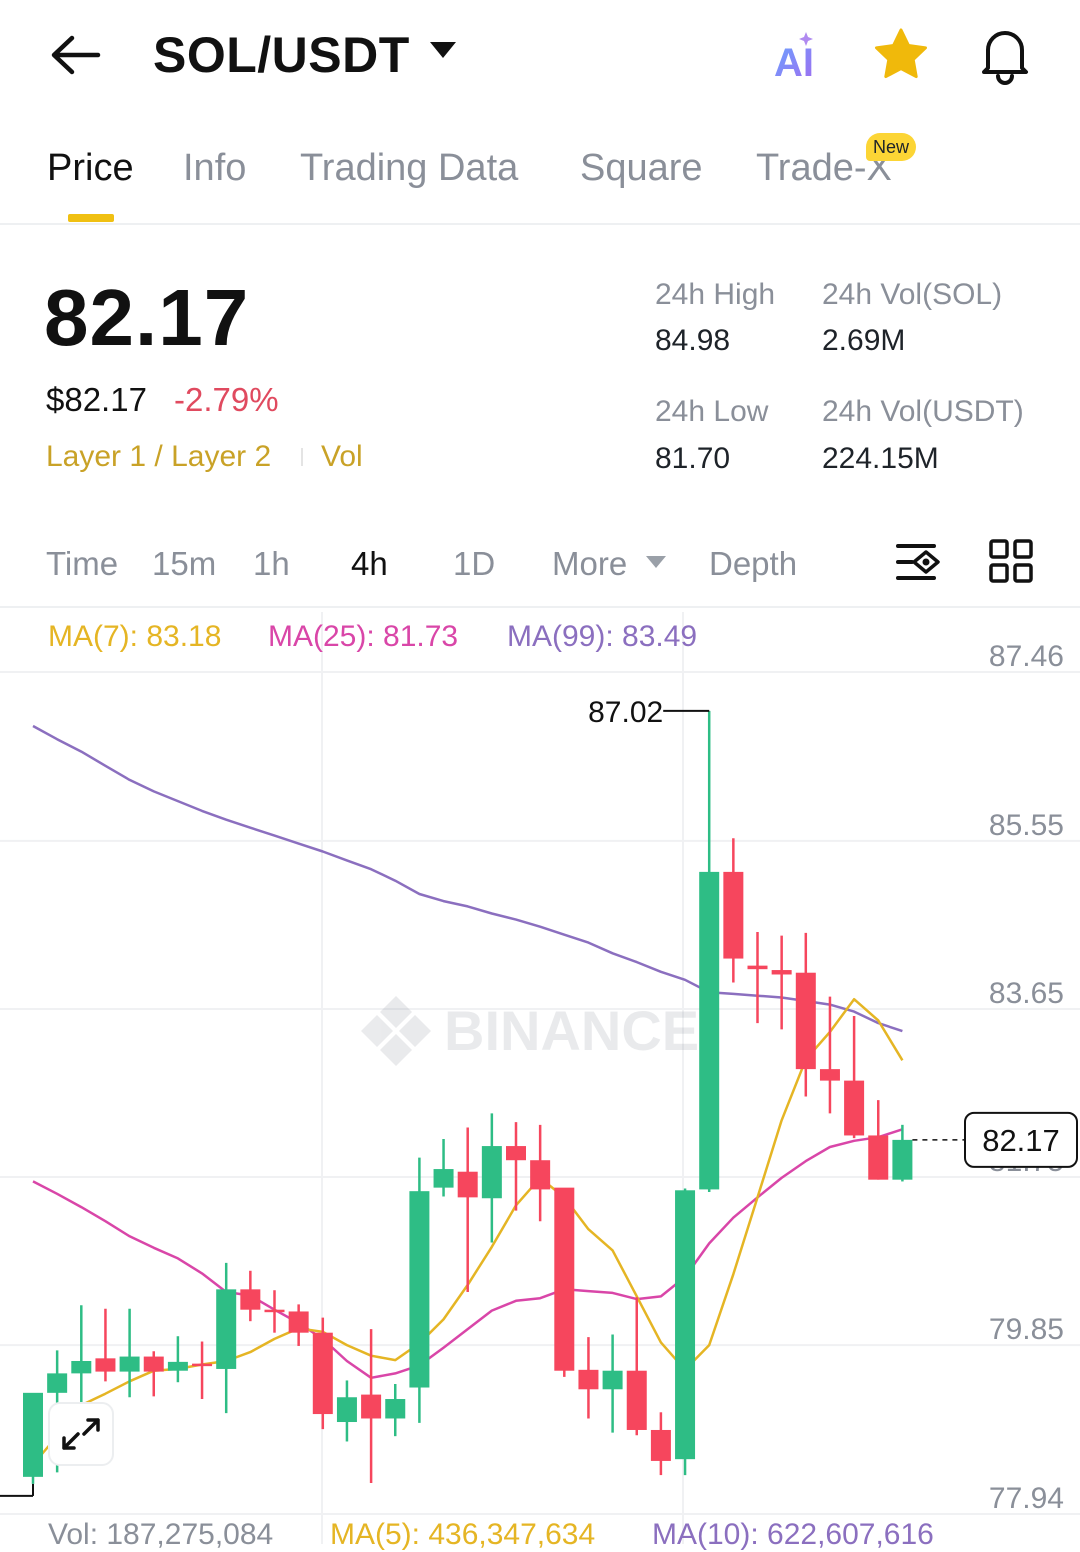  What do you see at coordinates (923, 411) in the screenshot?
I see `stat-24h-vol-usdt-label: 24h Vol(USDT)` at bounding box center [923, 411].